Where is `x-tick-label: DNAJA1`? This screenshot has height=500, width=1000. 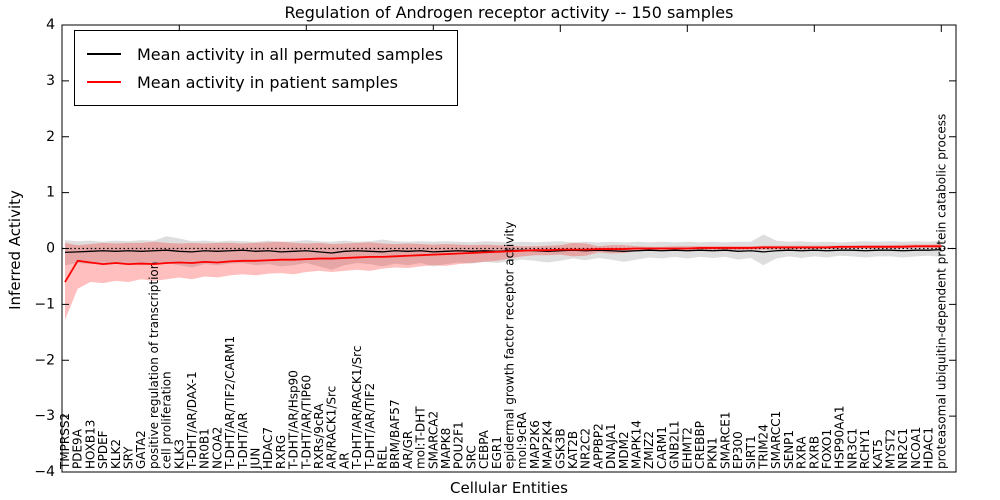
x-tick-label: DNAJA1 is located at coordinates (611, 446).